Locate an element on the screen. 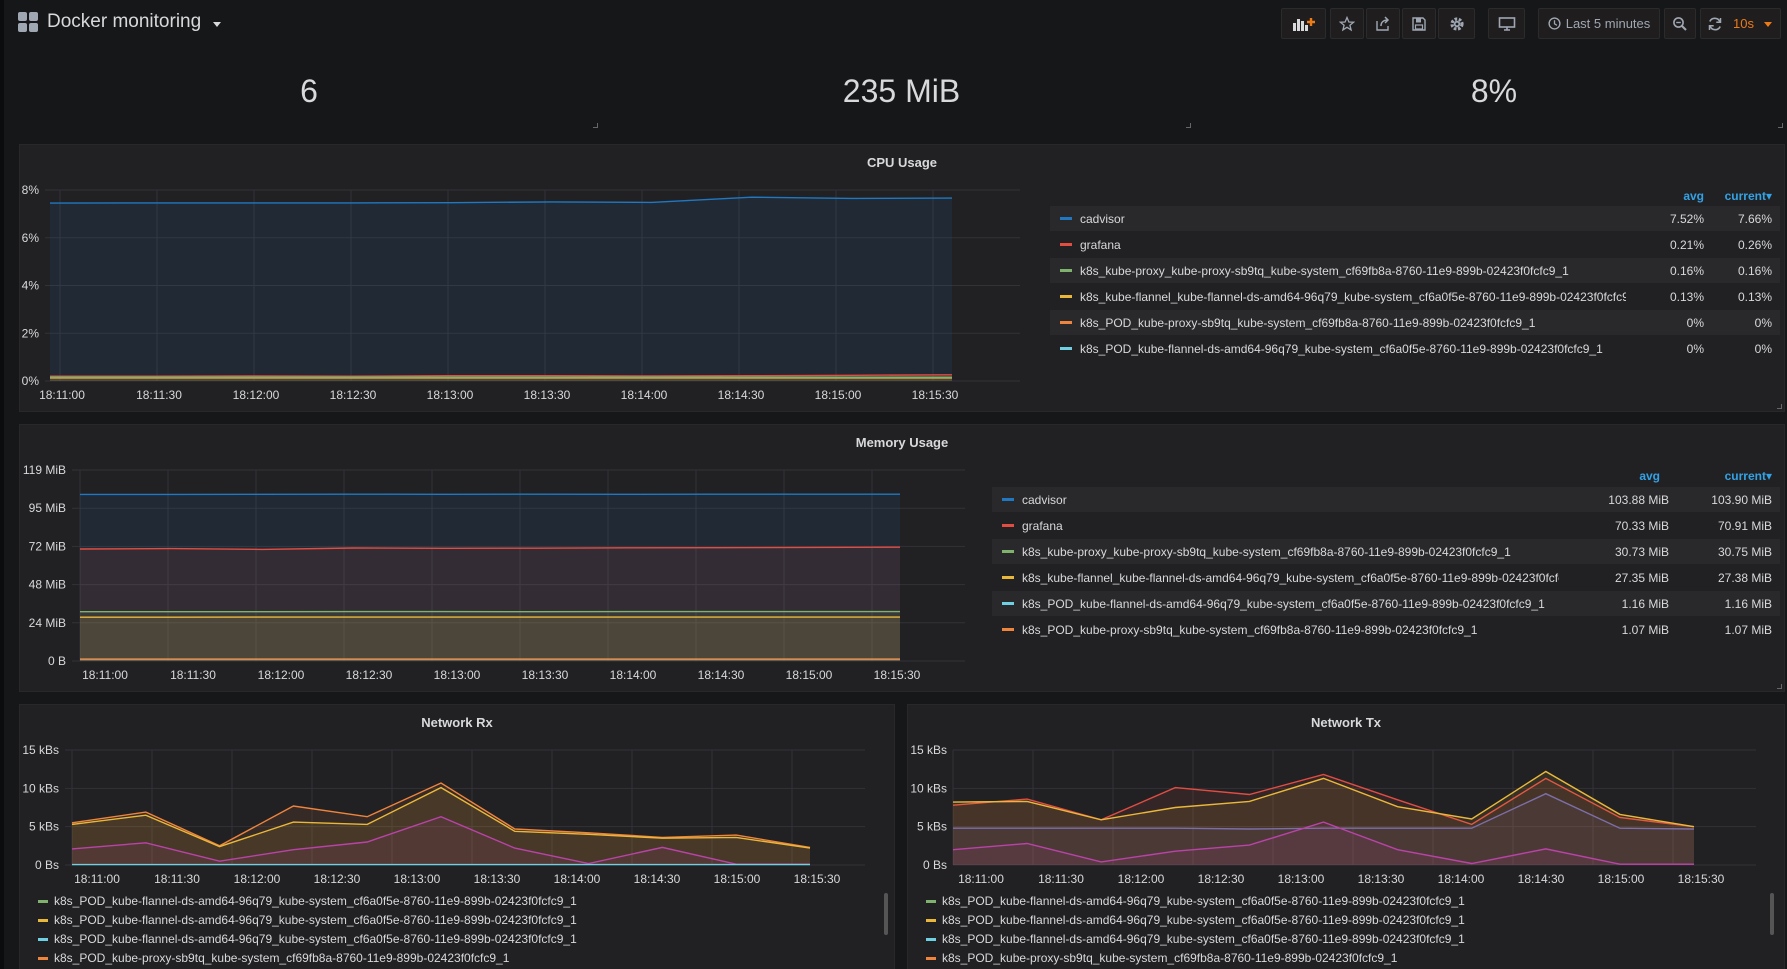 This screenshot has height=969, width=1787. series-current: 30.75 MiB is located at coordinates (1744, 551).